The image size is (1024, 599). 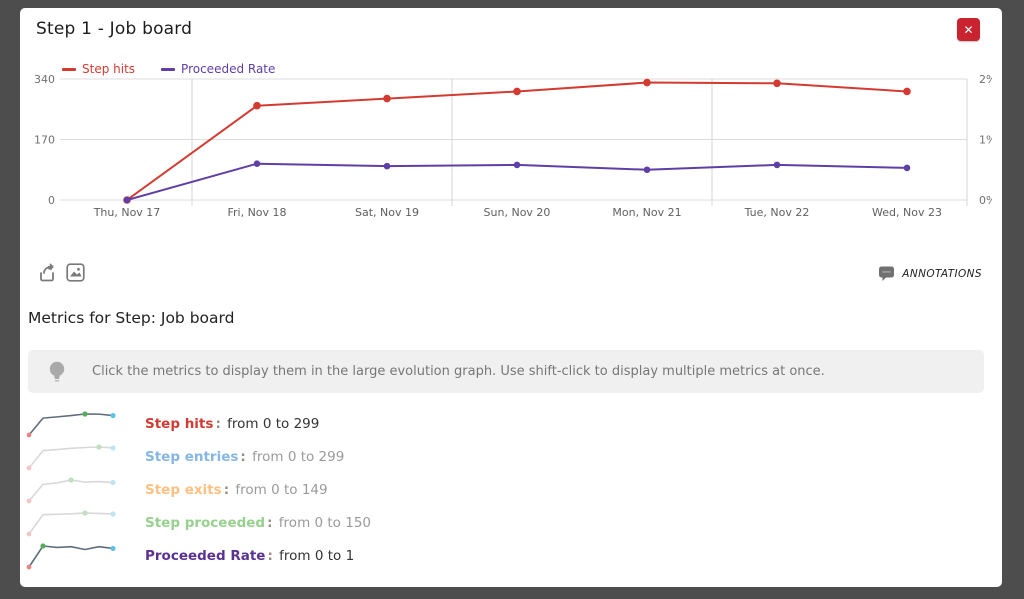 I want to click on metric-text: Step hits: from 0 to 299, so click(x=232, y=424).